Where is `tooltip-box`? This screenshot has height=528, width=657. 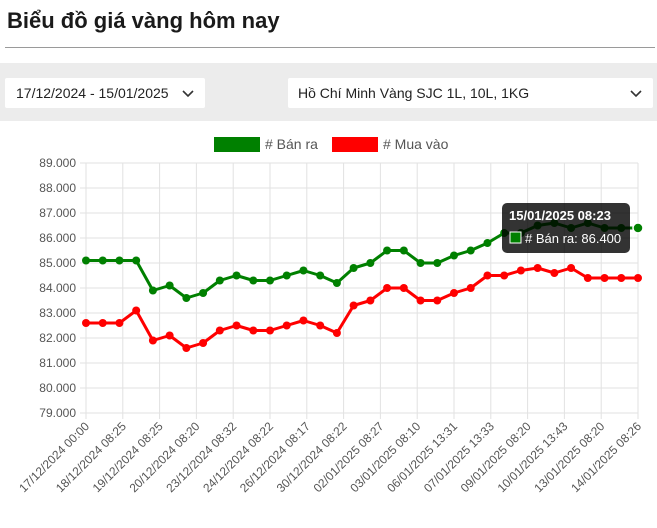 tooltip-box is located at coordinates (566, 228).